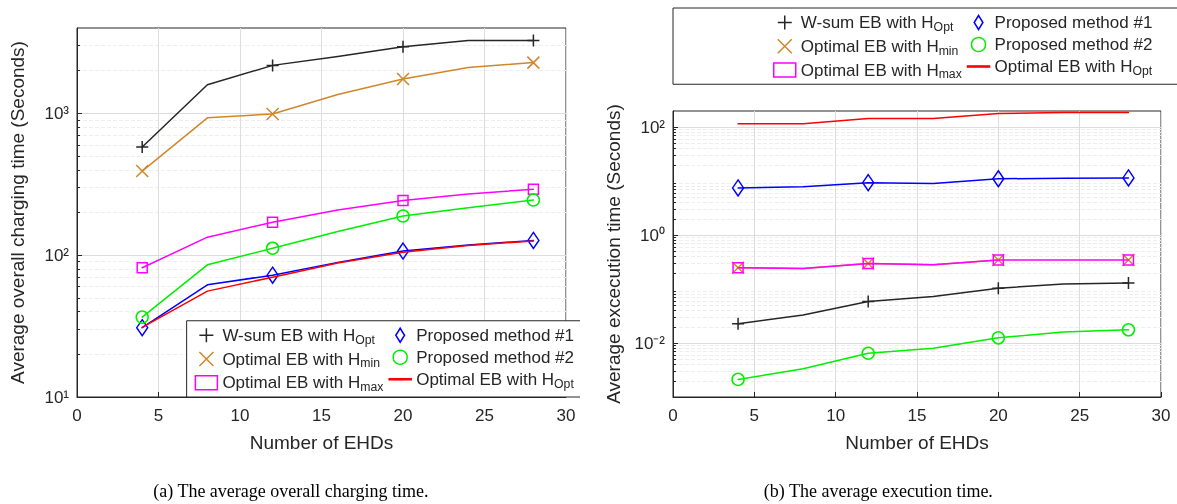 Image resolution: width=1177 pixels, height=504 pixels. Describe the element at coordinates (291, 491) in the screenshot. I see `text: (a) The average overall charging time.` at that location.